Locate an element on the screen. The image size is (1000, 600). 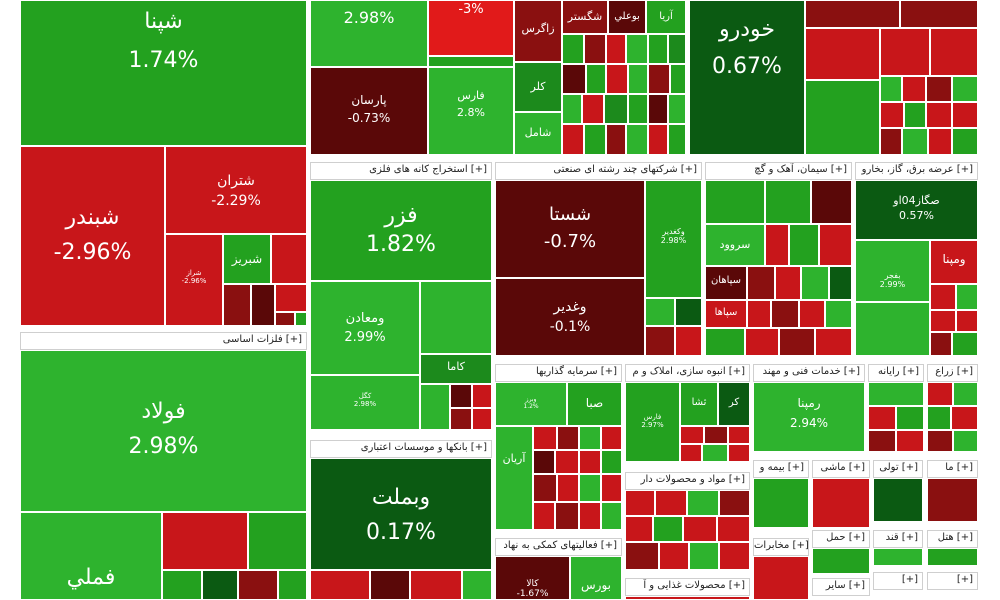
sector-header: هتل [+] is located at coordinates (952, 539).